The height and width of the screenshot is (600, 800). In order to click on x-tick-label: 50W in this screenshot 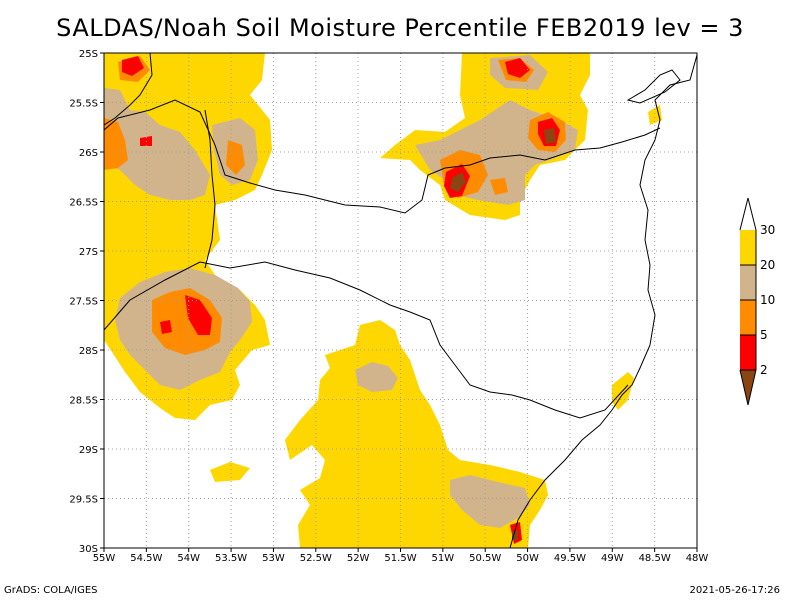, I will do `click(527, 558)`.